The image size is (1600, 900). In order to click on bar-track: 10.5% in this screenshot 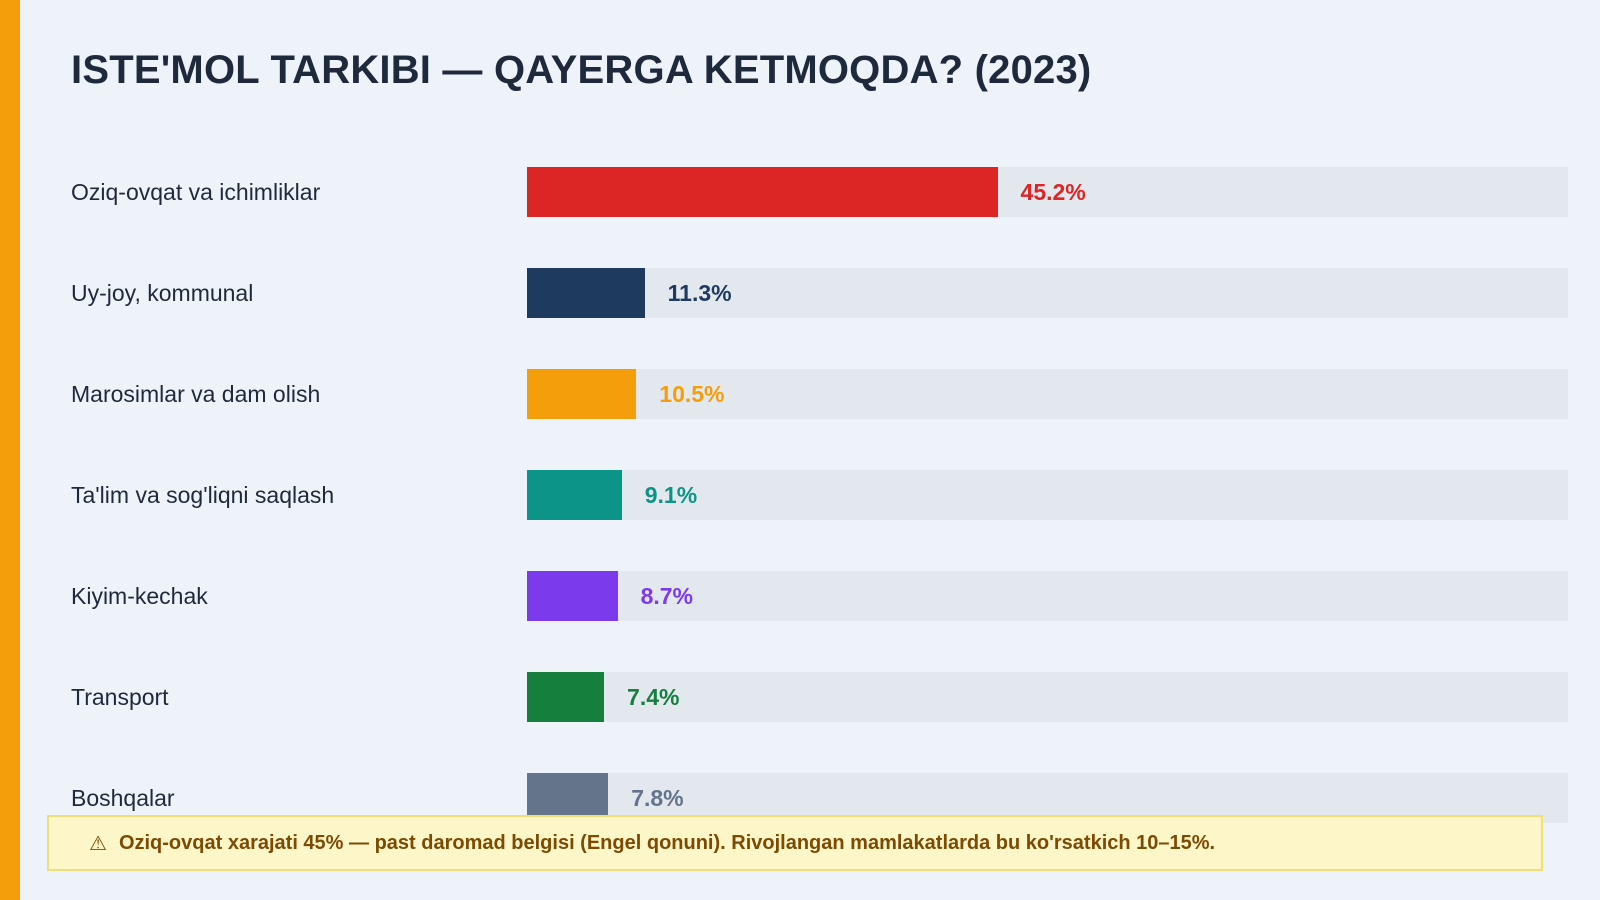, I will do `click(1047, 394)`.